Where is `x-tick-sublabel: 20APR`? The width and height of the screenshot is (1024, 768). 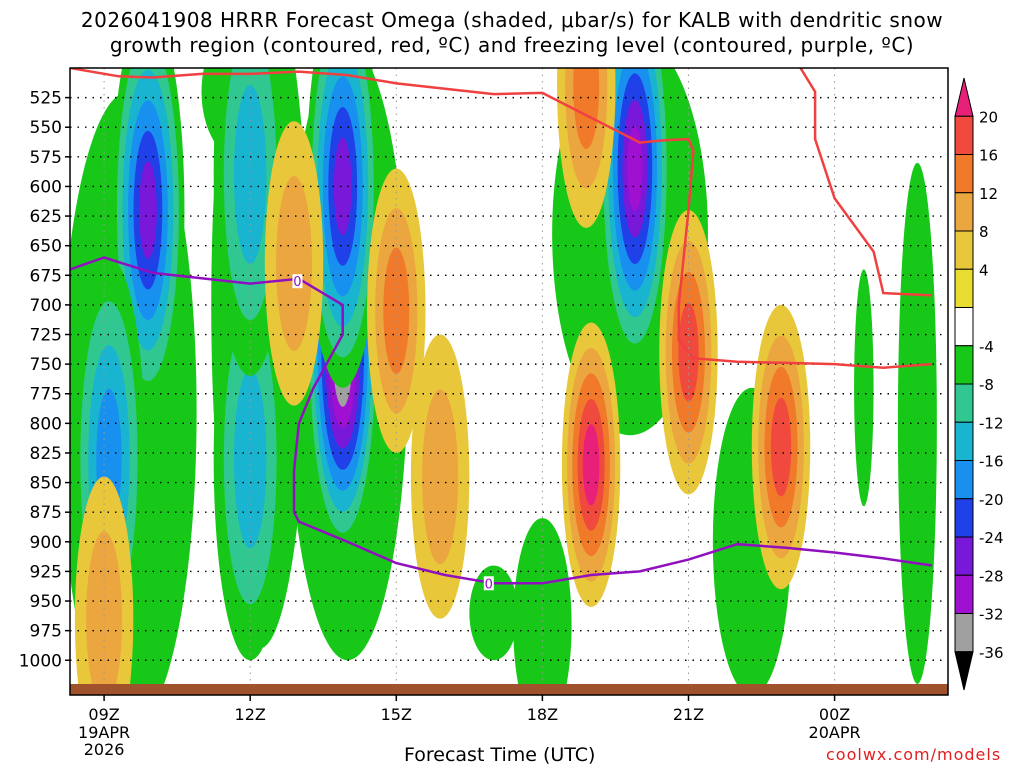 x-tick-sublabel: 20APR is located at coordinates (835, 732).